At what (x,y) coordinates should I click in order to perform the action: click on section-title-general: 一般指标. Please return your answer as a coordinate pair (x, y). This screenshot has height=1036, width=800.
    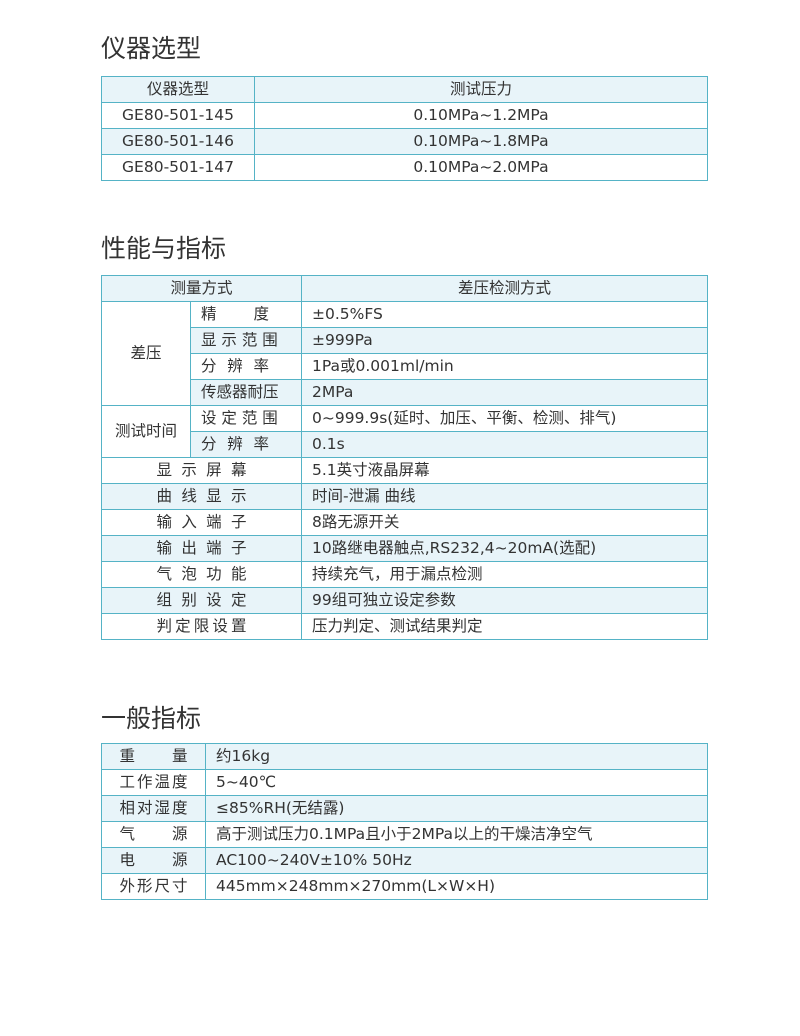
    Looking at the image, I should click on (151, 718).